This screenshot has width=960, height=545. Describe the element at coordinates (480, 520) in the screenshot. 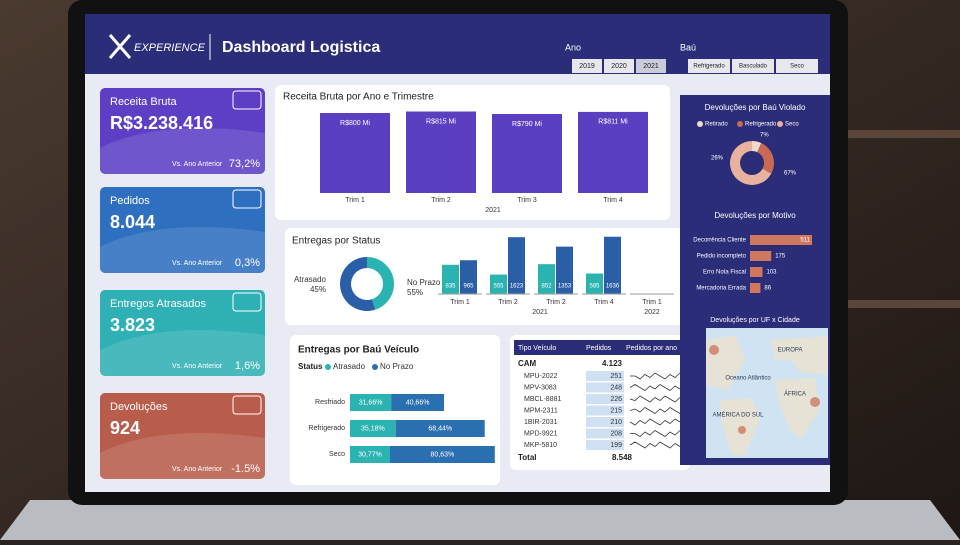

I see `laptop-base` at that location.